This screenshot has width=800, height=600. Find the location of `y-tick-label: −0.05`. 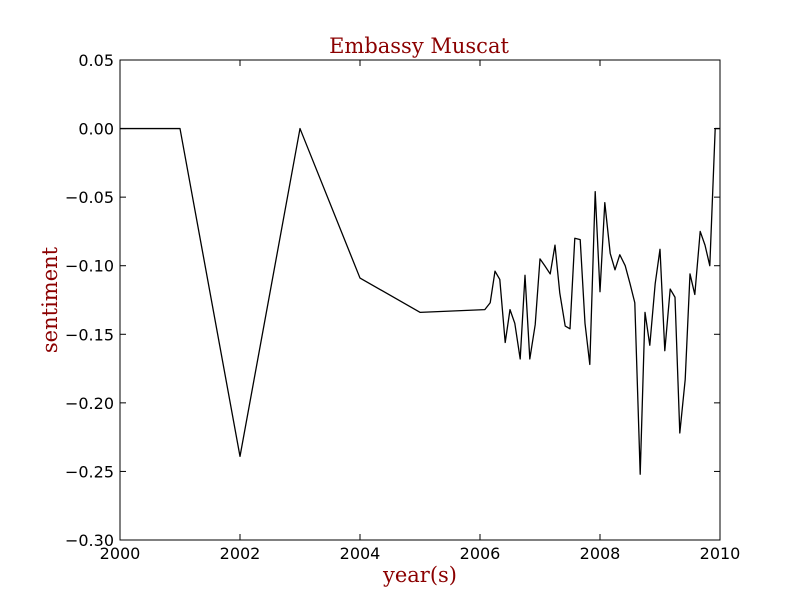

y-tick-label: −0.05 is located at coordinates (89, 197).